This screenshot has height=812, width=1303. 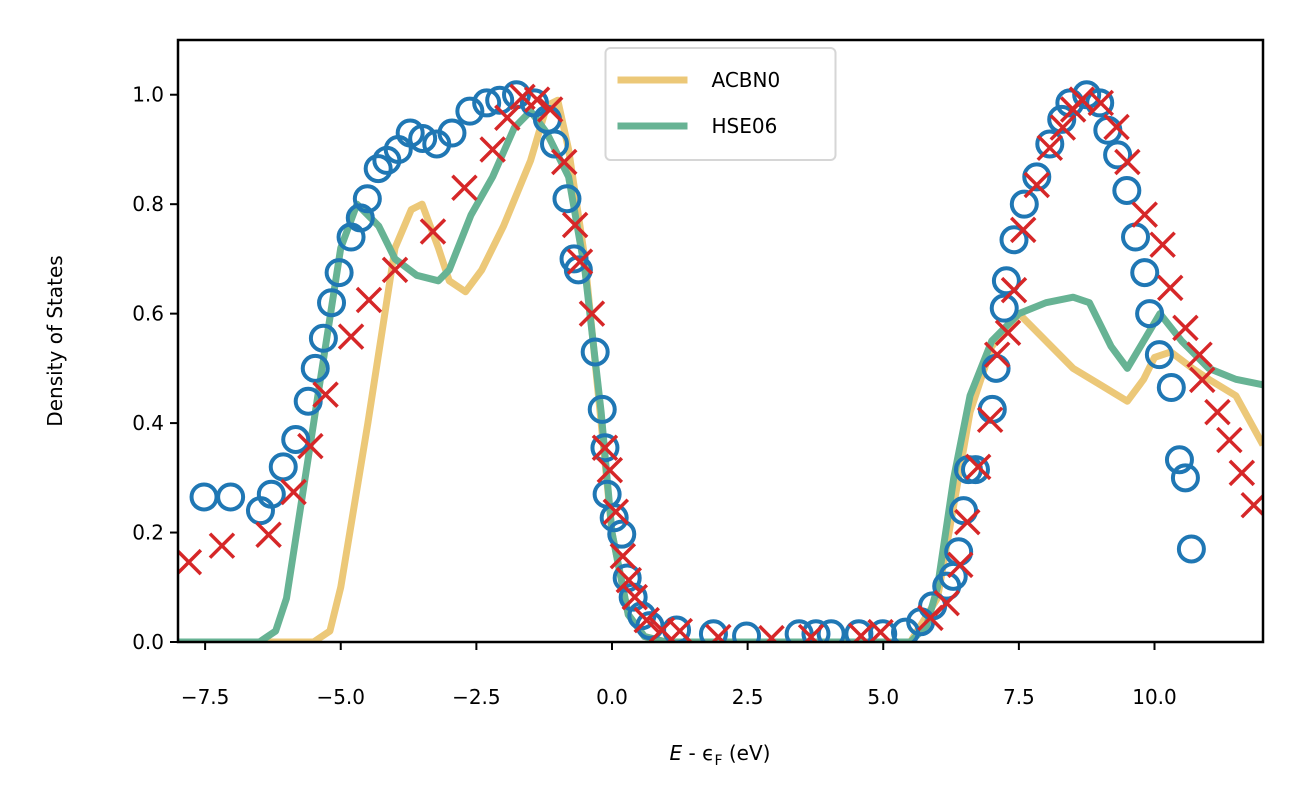 What do you see at coordinates (748, 697) in the screenshot?
I see `x-tick-label: 2.5` at bounding box center [748, 697].